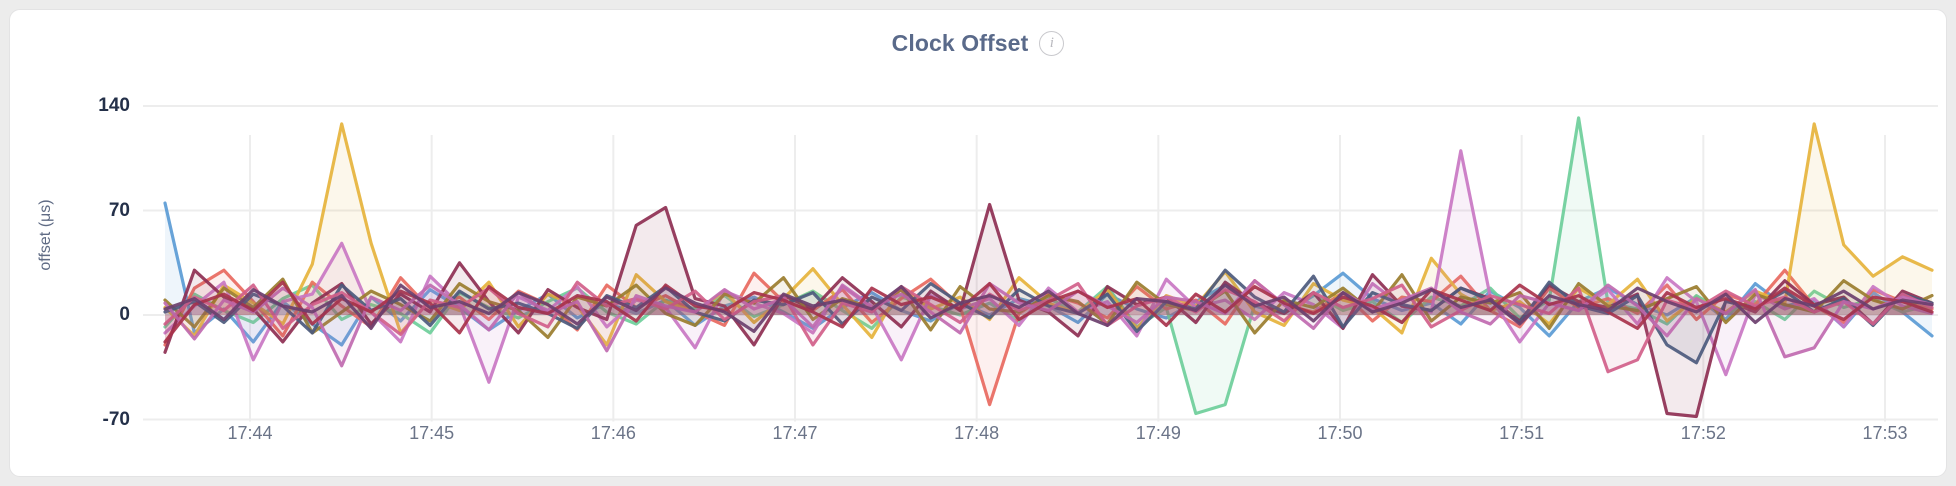 This screenshot has height=486, width=1956. Describe the element at coordinates (1522, 433) in the screenshot. I see `x-axis-tick-label: 17:51` at that location.